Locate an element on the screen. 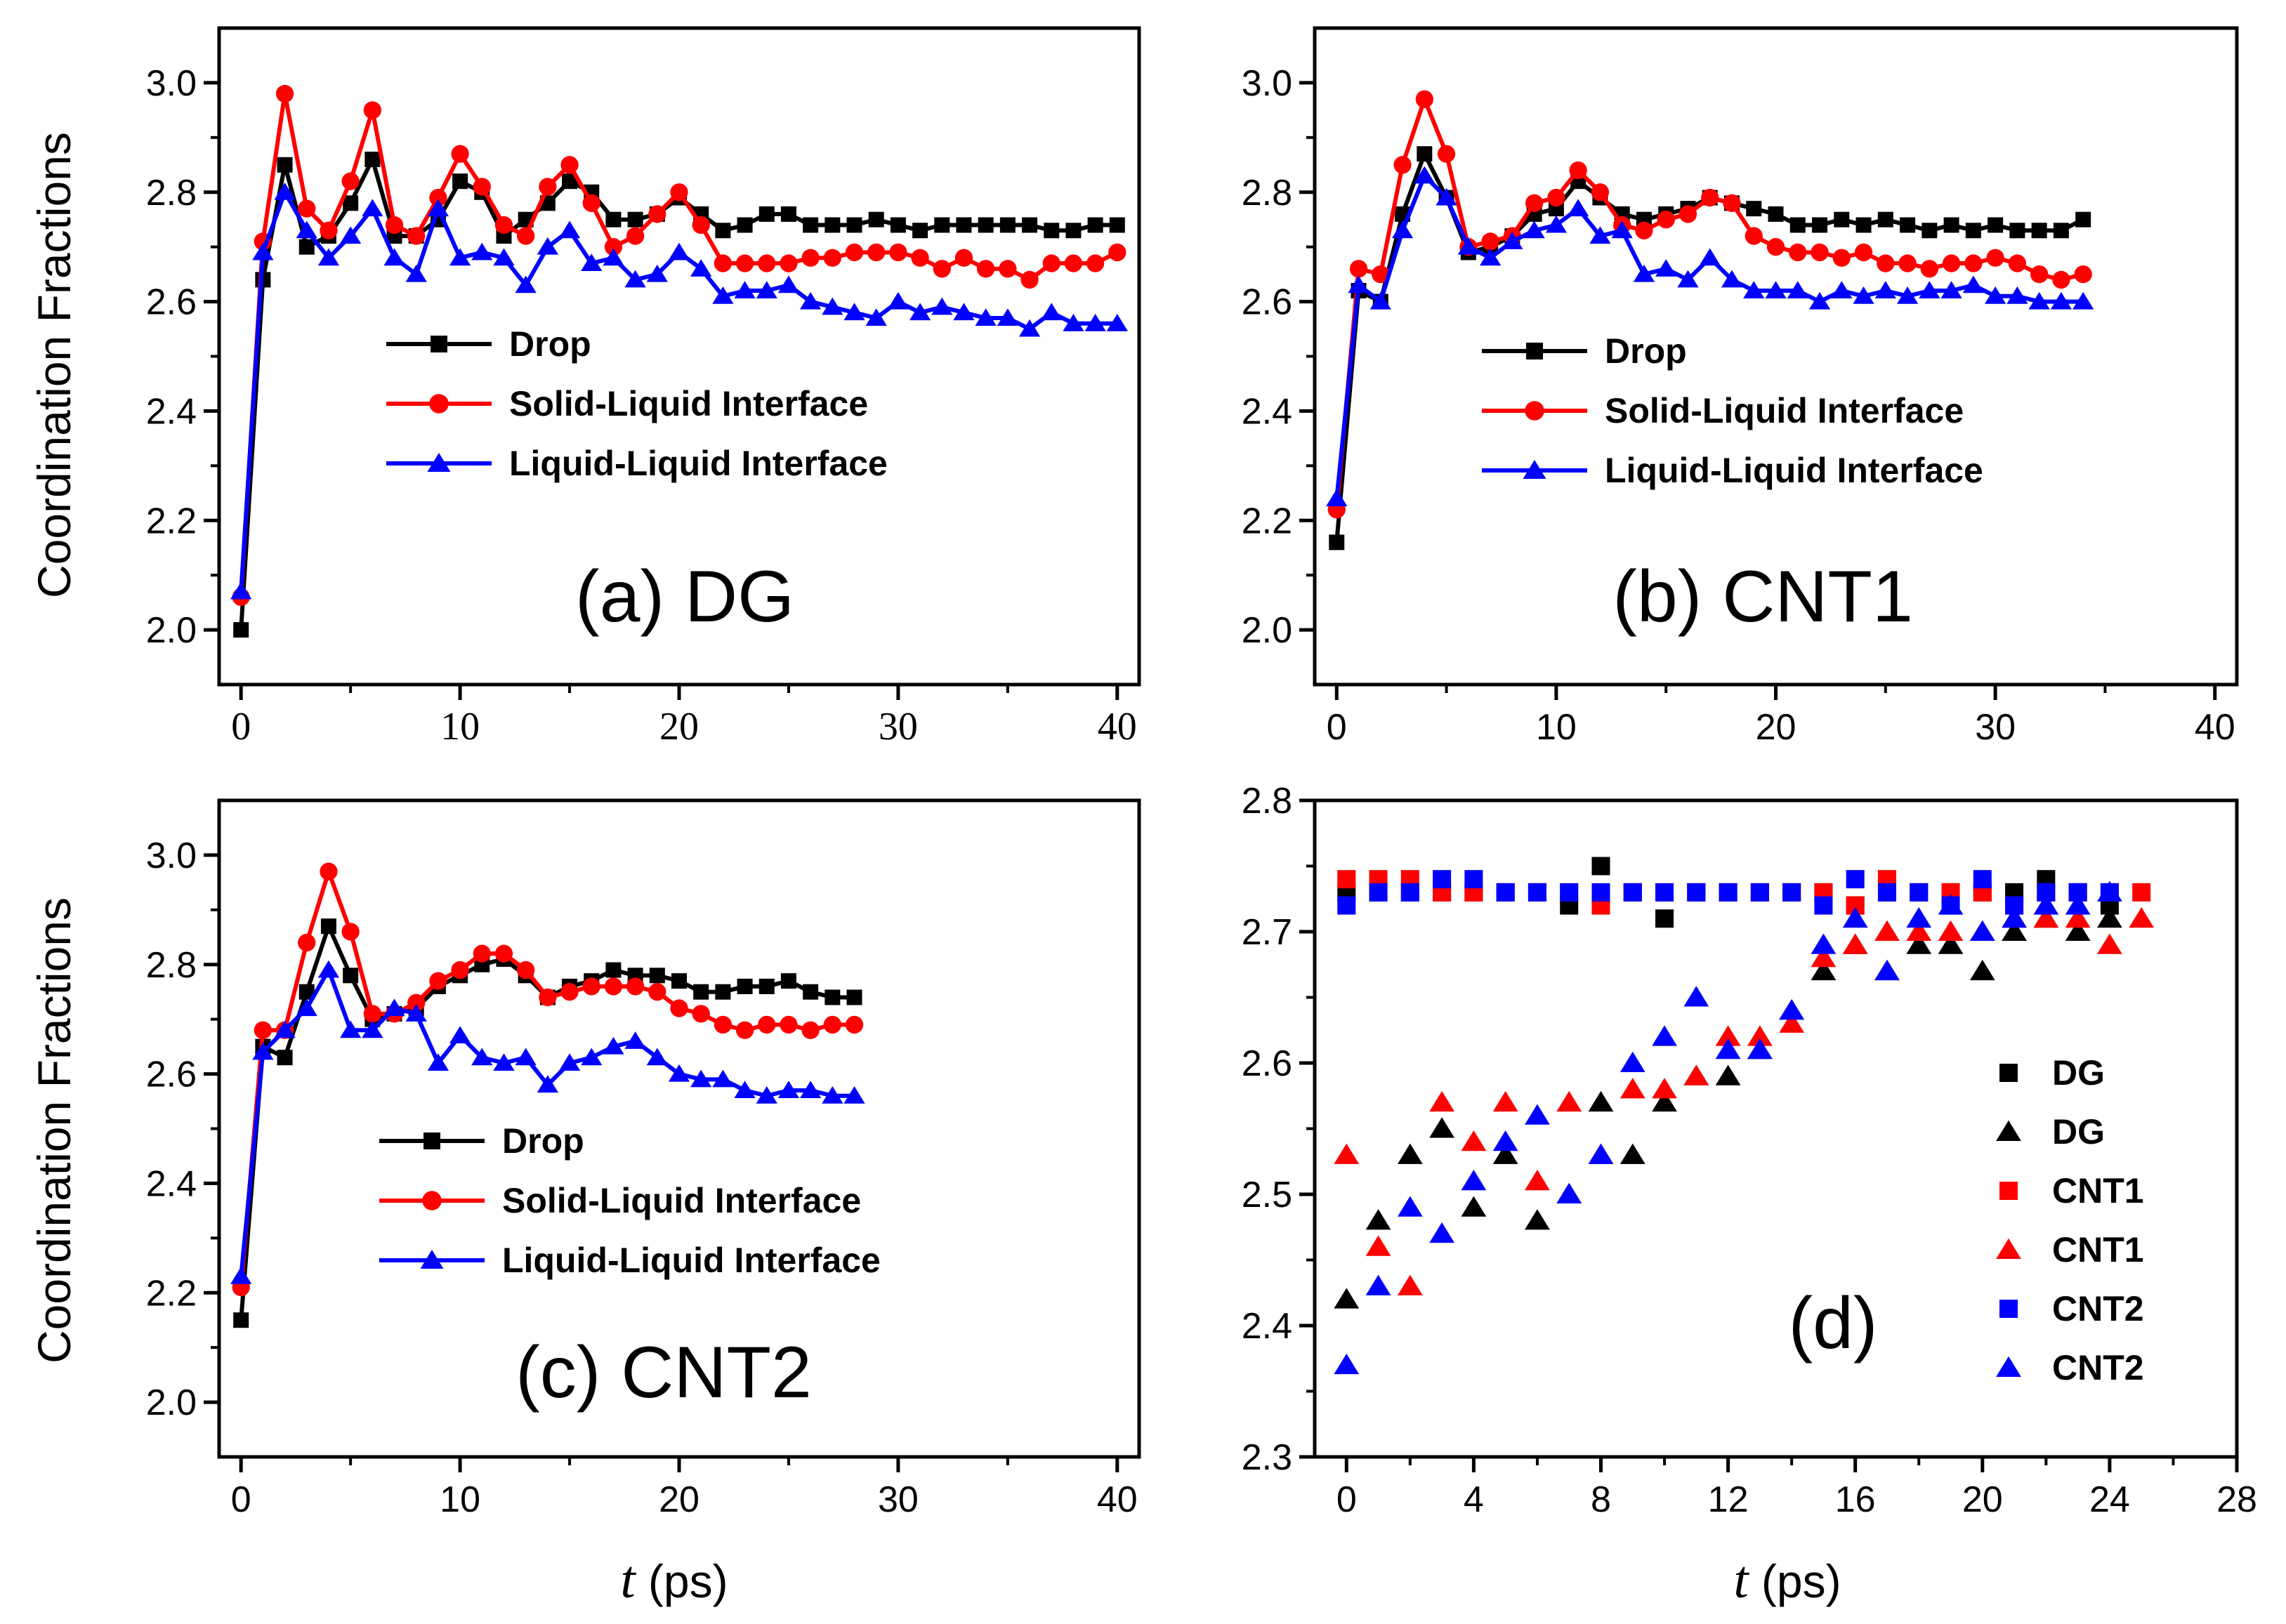 Image resolution: width=2286 pixels, height=1624 pixels. y-axis-label-top: Coordination Fractions is located at coordinates (54, 365).